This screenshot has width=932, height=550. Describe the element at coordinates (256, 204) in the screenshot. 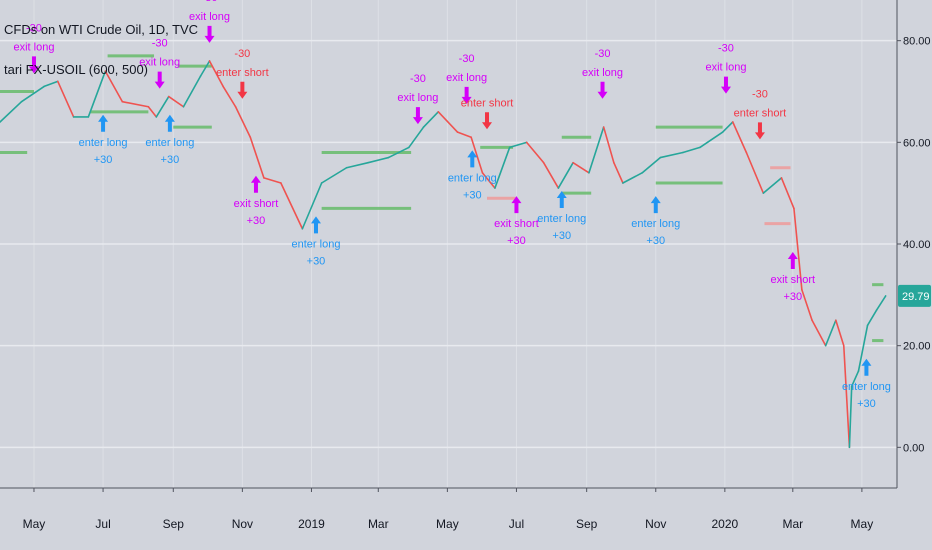

I see `signal-label: exit short` at that location.